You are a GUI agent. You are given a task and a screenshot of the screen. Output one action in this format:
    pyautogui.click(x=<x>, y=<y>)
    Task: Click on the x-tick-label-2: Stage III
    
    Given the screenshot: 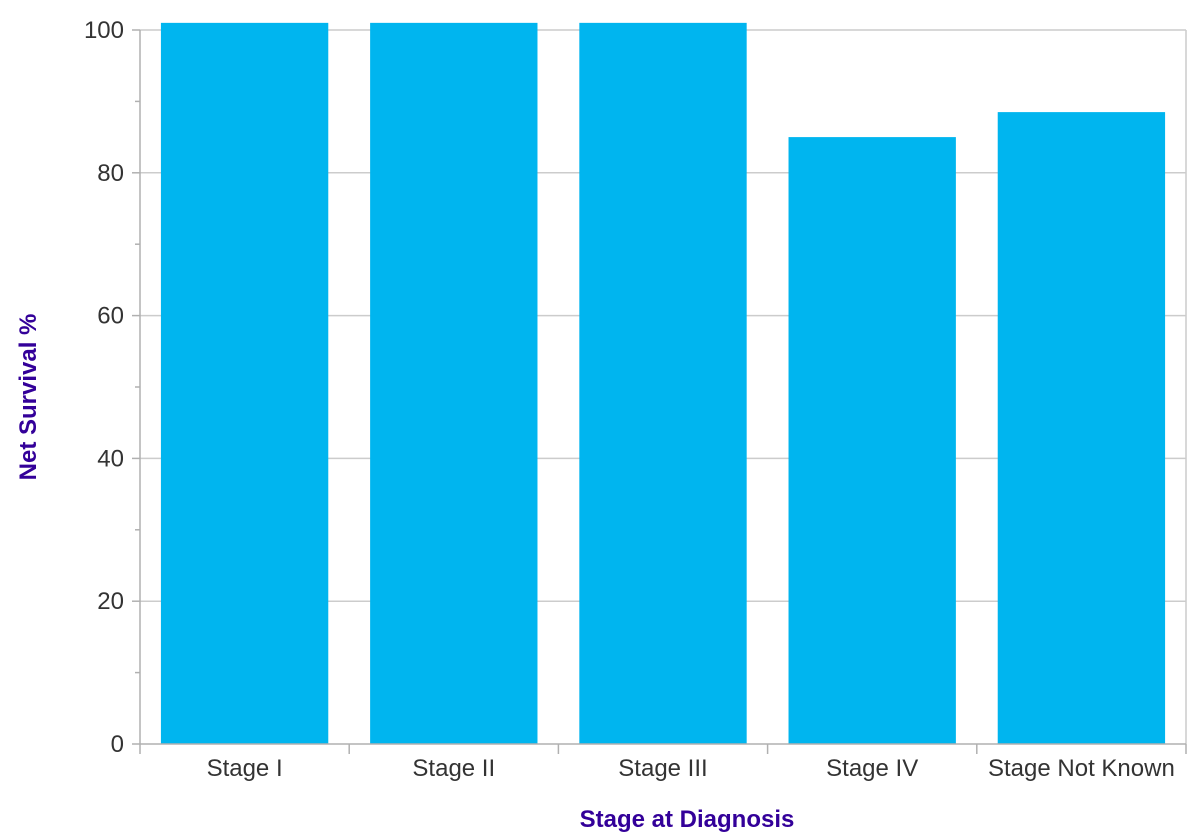 What is the action you would take?
    pyautogui.click(x=662, y=768)
    